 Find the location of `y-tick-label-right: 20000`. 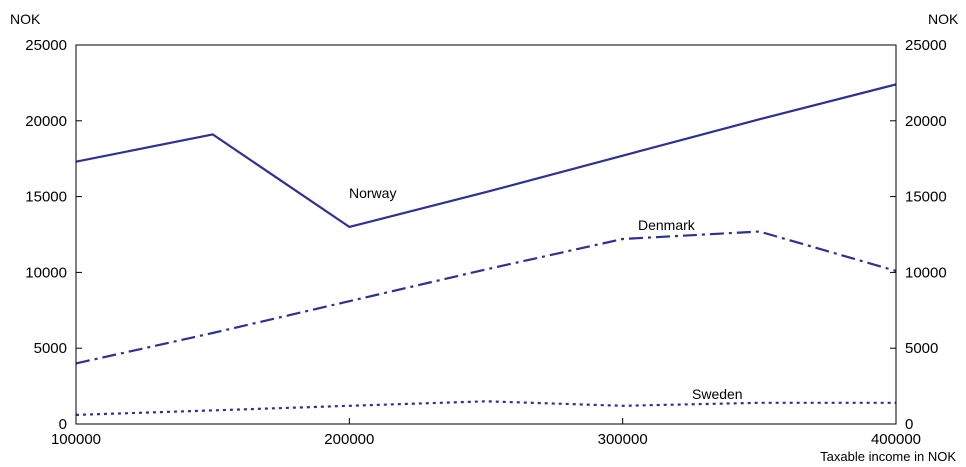

y-tick-label-right: 20000 is located at coordinates (926, 121).